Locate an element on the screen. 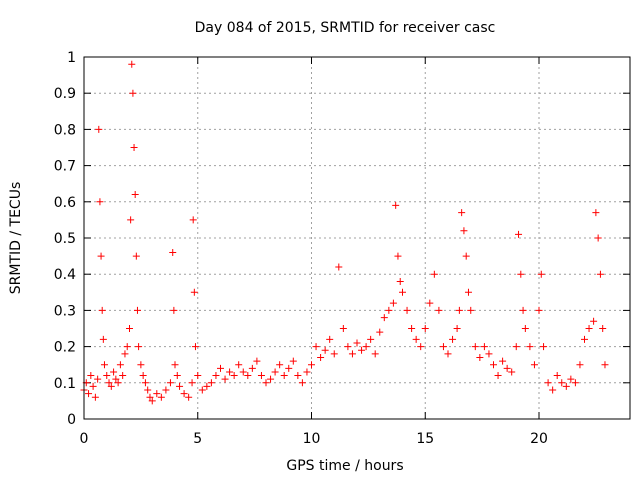 This screenshot has width=640, height=480. y-tick-label: 0.2 is located at coordinates (65, 348).